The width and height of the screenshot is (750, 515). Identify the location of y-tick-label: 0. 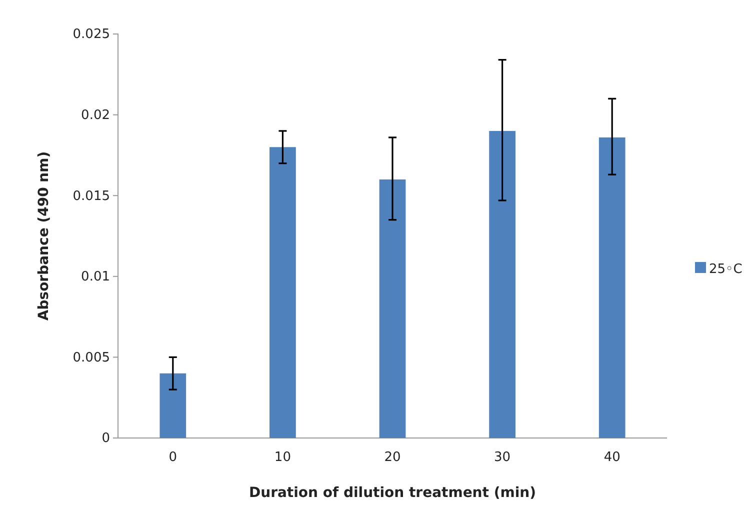
(106, 438).